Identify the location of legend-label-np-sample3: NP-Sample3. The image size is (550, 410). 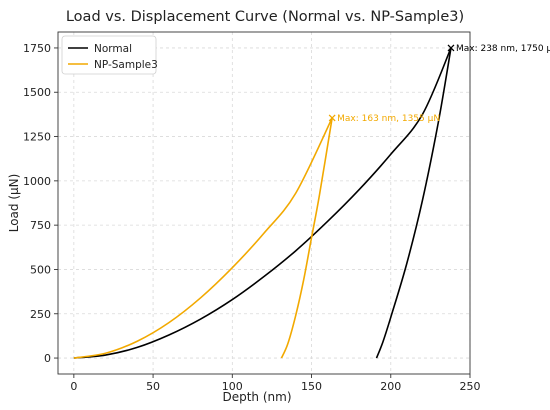
(126, 65).